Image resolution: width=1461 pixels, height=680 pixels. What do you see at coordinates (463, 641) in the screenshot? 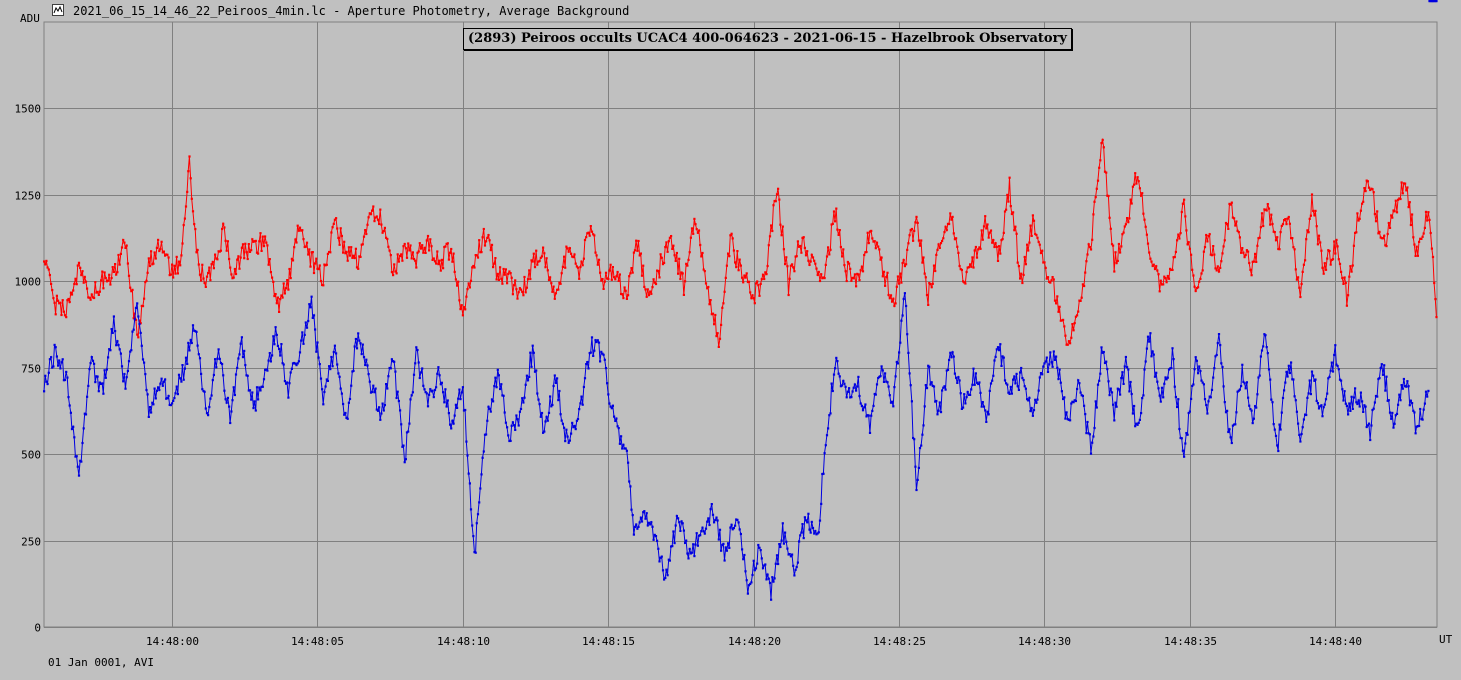
I see `x-tick-label: 14:48:10` at bounding box center [463, 641].